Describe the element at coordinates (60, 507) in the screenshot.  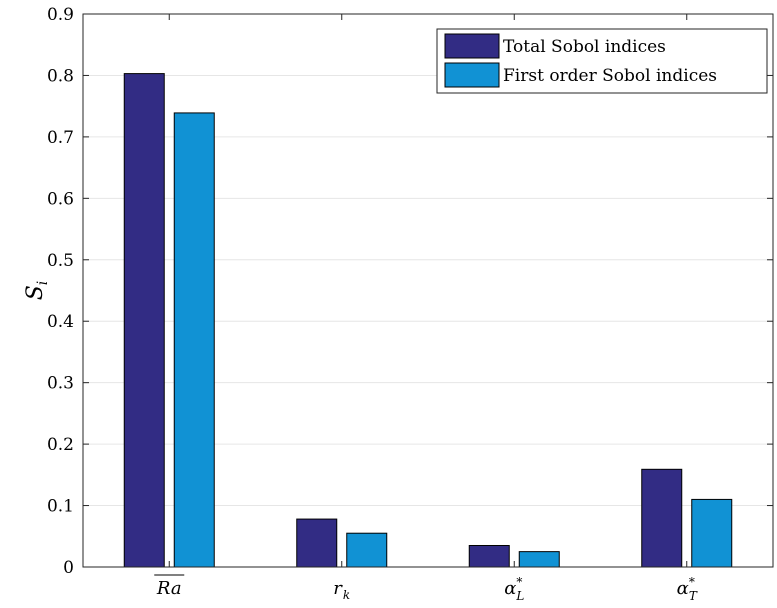
I see `y-tick-label: 0.1` at that location.